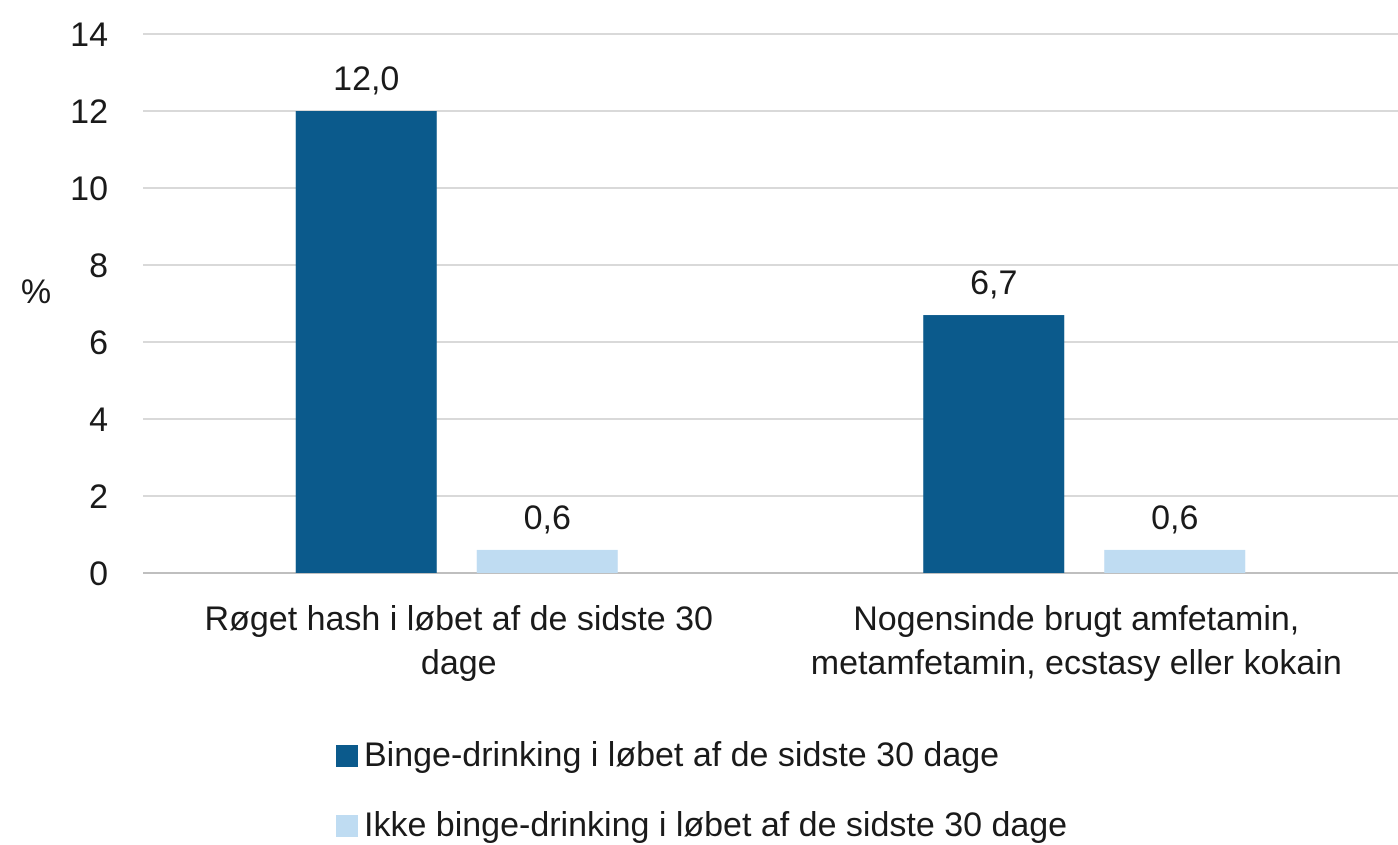  I want to click on y-tick-label: 8, so click(98, 266).